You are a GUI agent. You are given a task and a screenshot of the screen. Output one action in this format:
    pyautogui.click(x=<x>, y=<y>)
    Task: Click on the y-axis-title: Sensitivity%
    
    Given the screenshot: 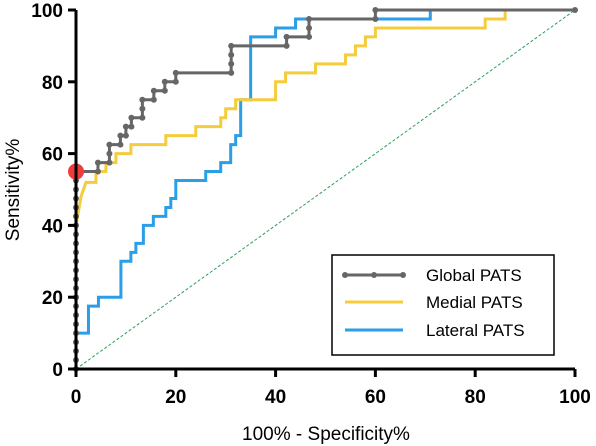 What is the action you would take?
    pyautogui.click(x=13, y=190)
    